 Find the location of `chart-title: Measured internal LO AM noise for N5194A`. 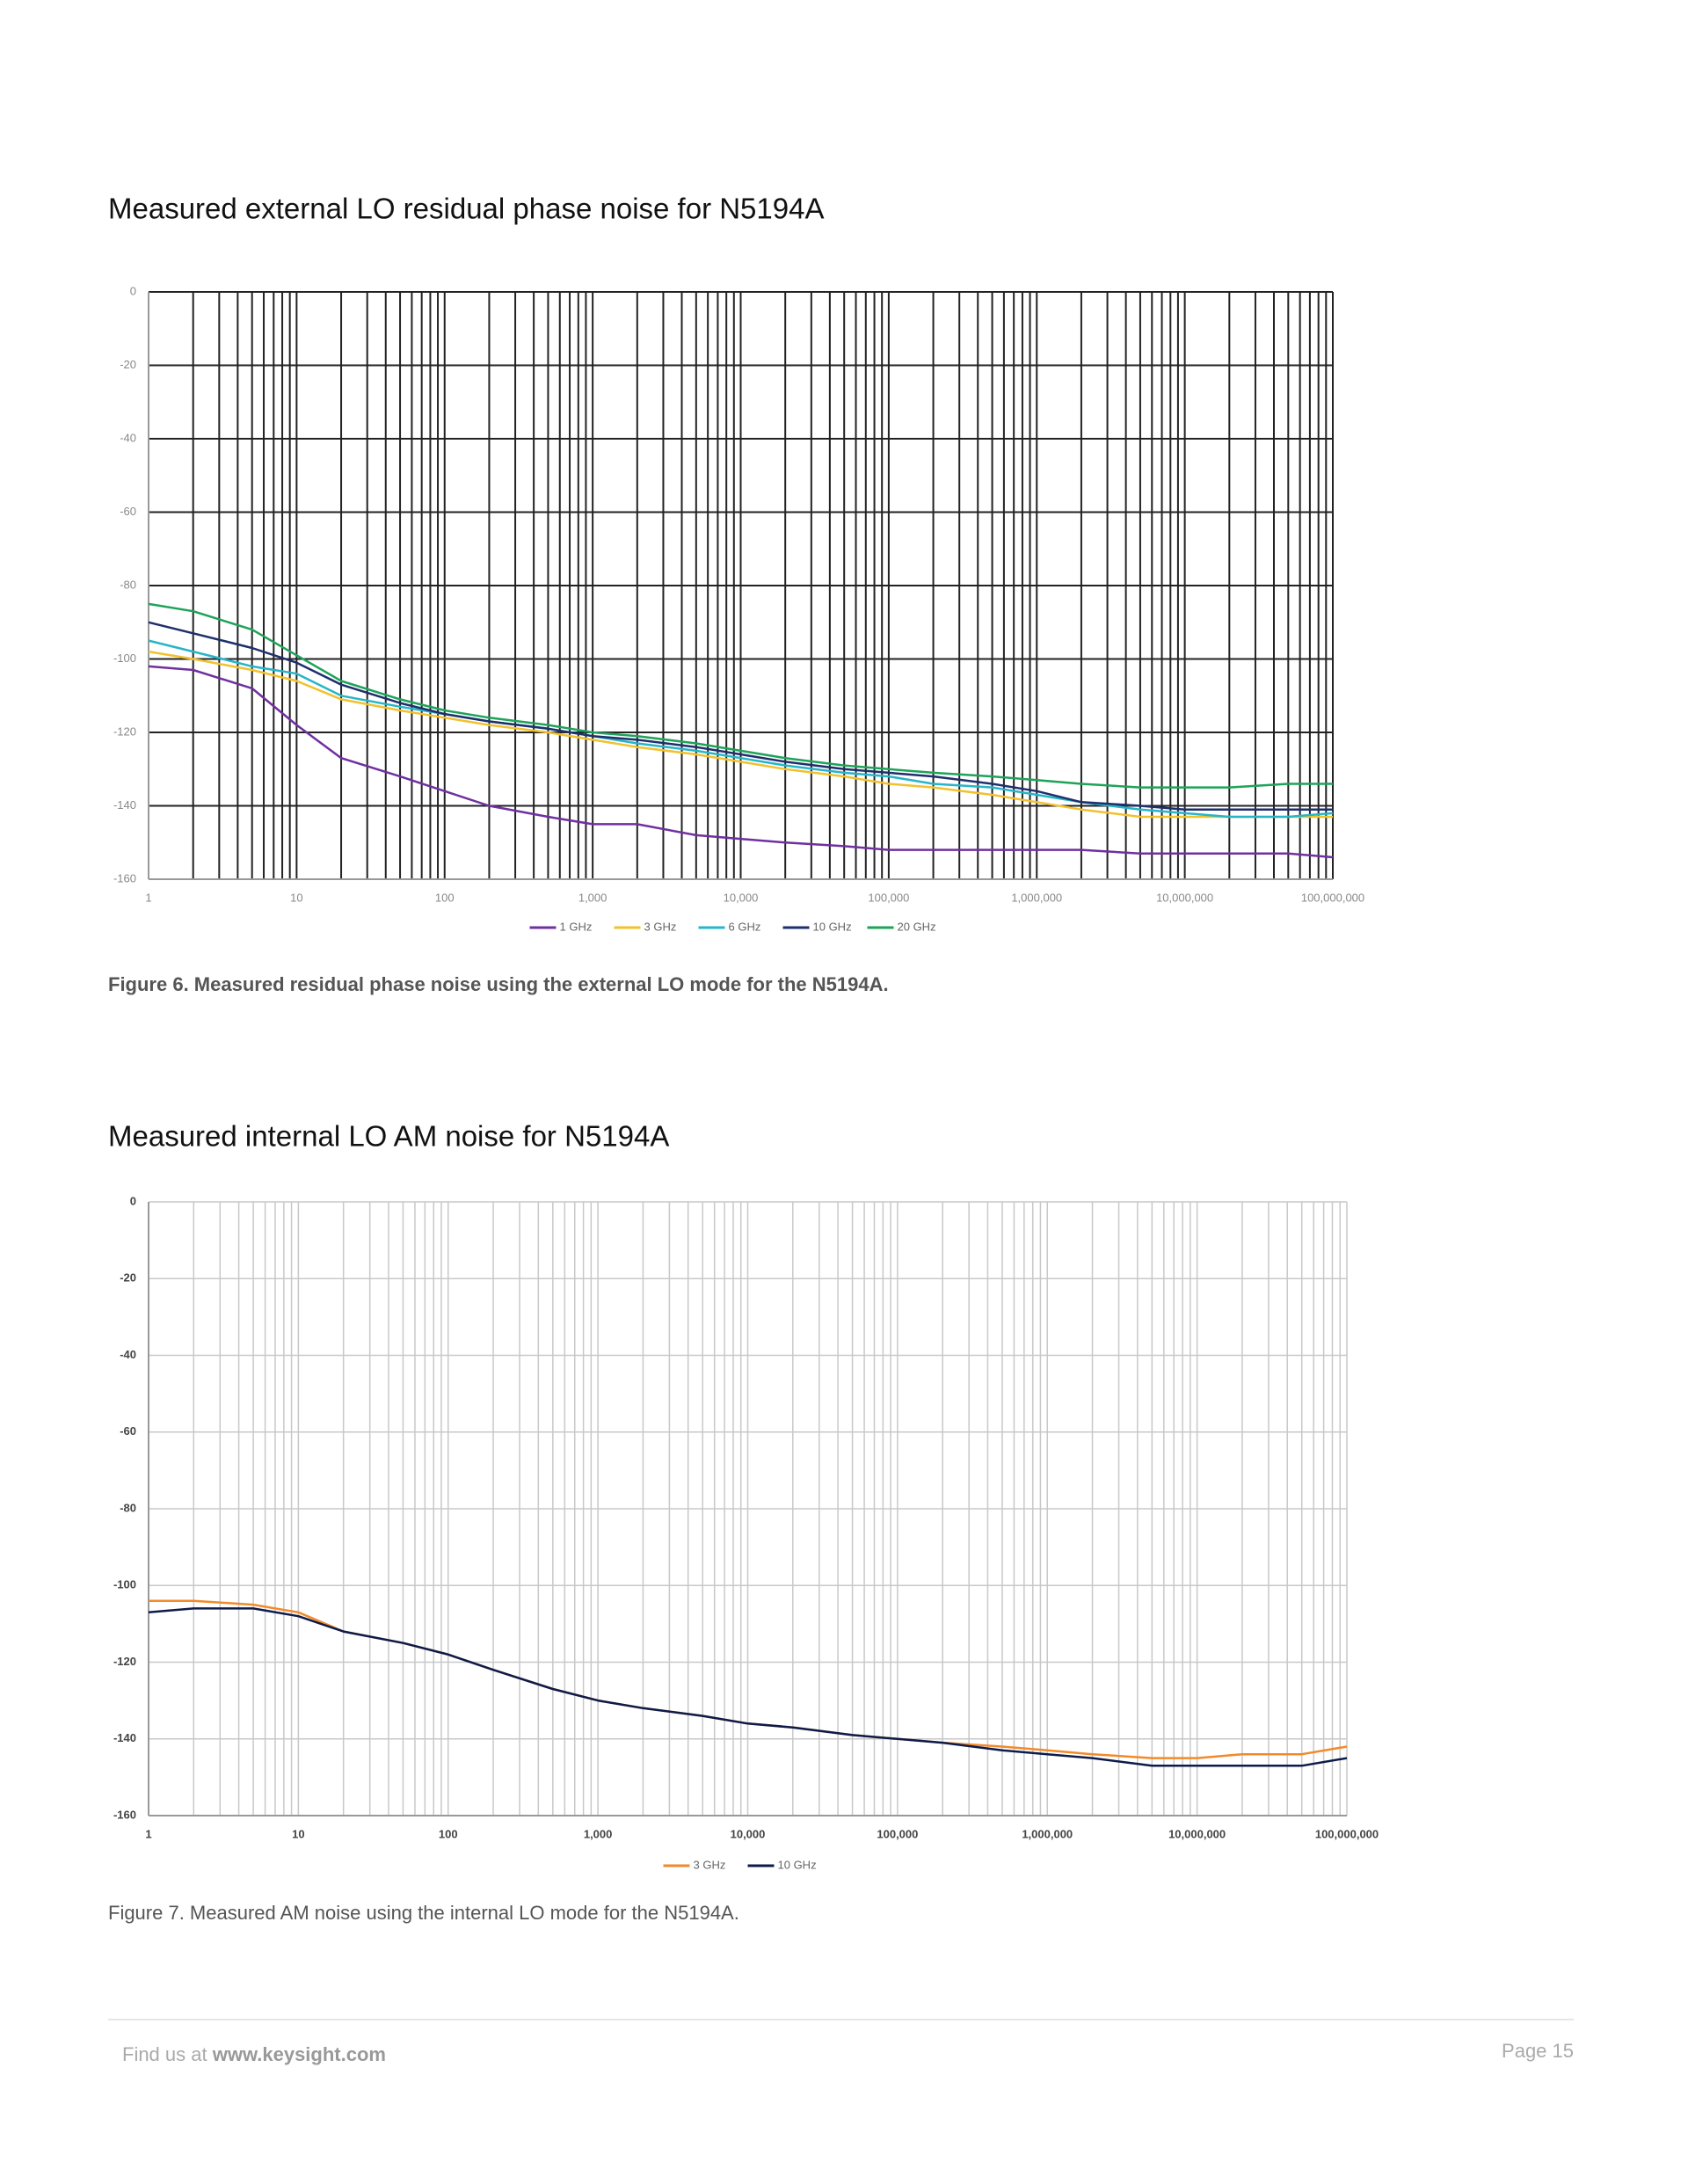

chart-title: Measured internal LO AM noise for N5194A is located at coordinates (388, 1136).